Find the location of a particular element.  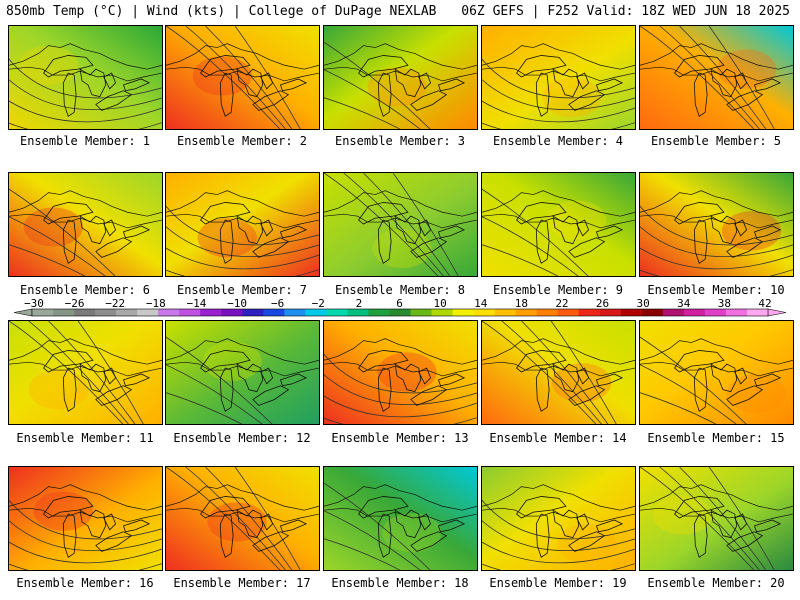

colorbar-tick-label: 30 is located at coordinates (643, 303).